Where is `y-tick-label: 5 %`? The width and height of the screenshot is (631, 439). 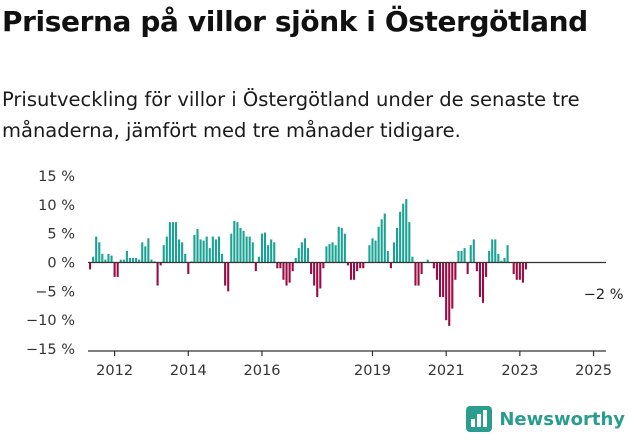
y-tick-label: 5 % is located at coordinates (61, 235).